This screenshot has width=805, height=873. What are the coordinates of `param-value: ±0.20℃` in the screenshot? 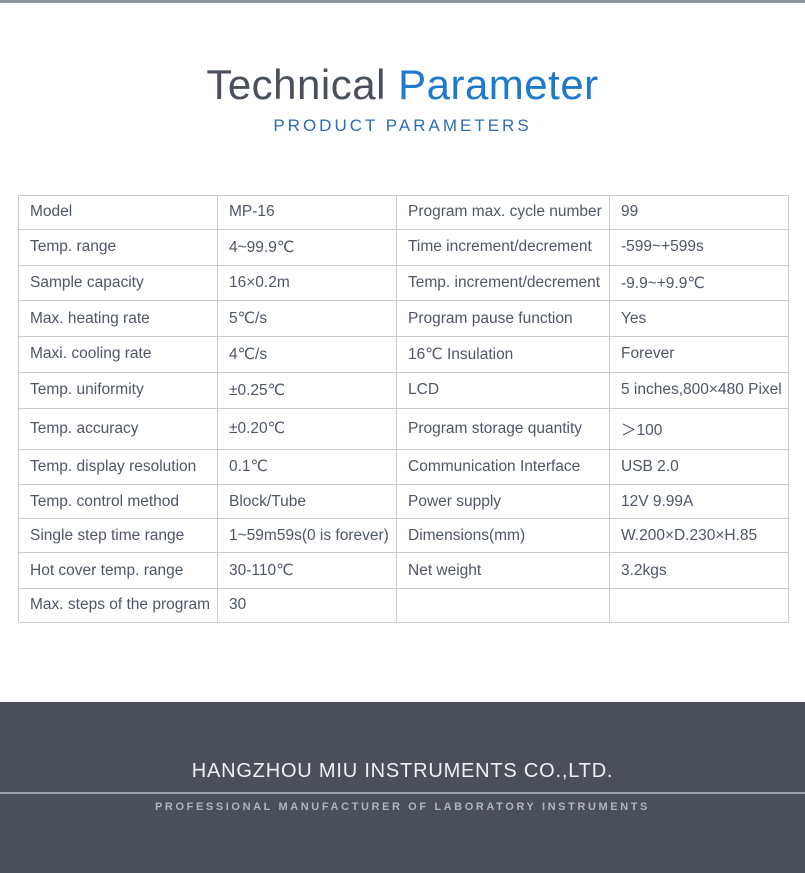 It's located at (307, 428).